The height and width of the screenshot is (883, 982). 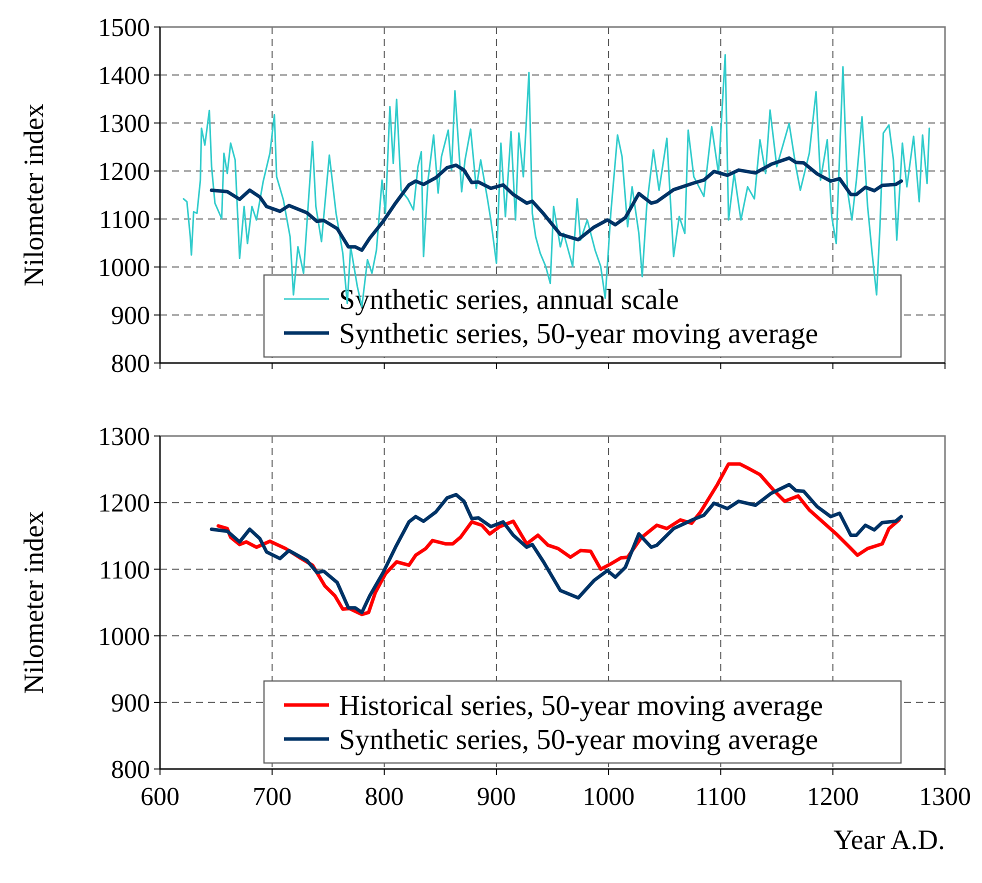 I want to click on legend-label: Historical series, 50-year moving average, so click(x=581, y=706).